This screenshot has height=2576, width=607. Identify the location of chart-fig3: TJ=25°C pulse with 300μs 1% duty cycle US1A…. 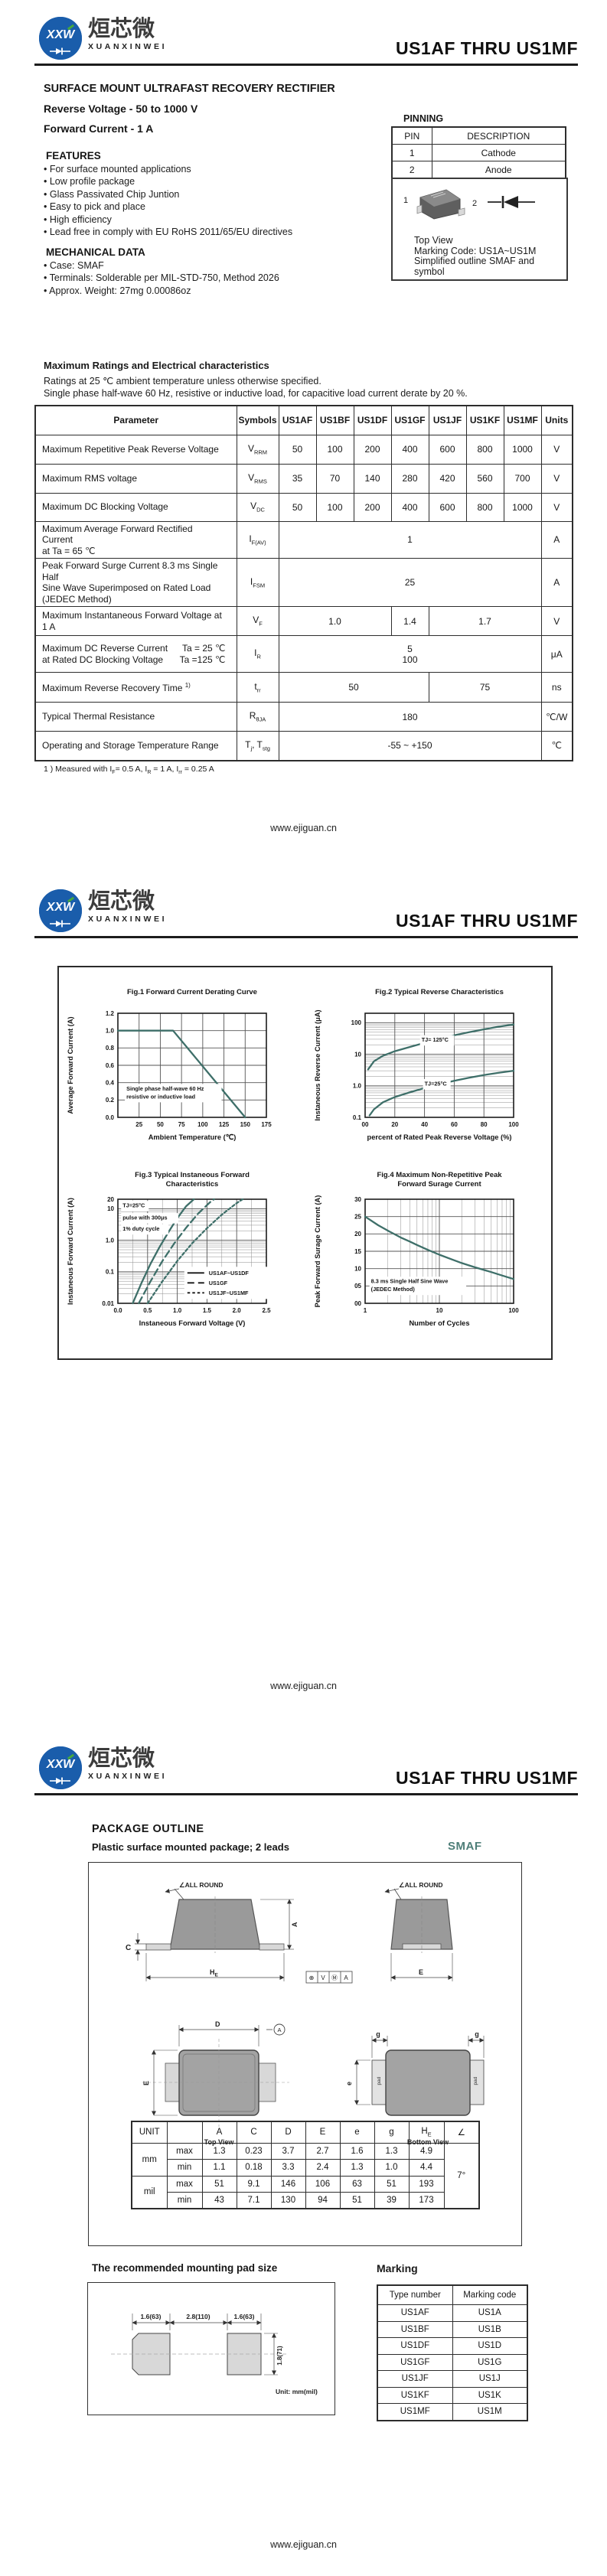
(169, 1249).